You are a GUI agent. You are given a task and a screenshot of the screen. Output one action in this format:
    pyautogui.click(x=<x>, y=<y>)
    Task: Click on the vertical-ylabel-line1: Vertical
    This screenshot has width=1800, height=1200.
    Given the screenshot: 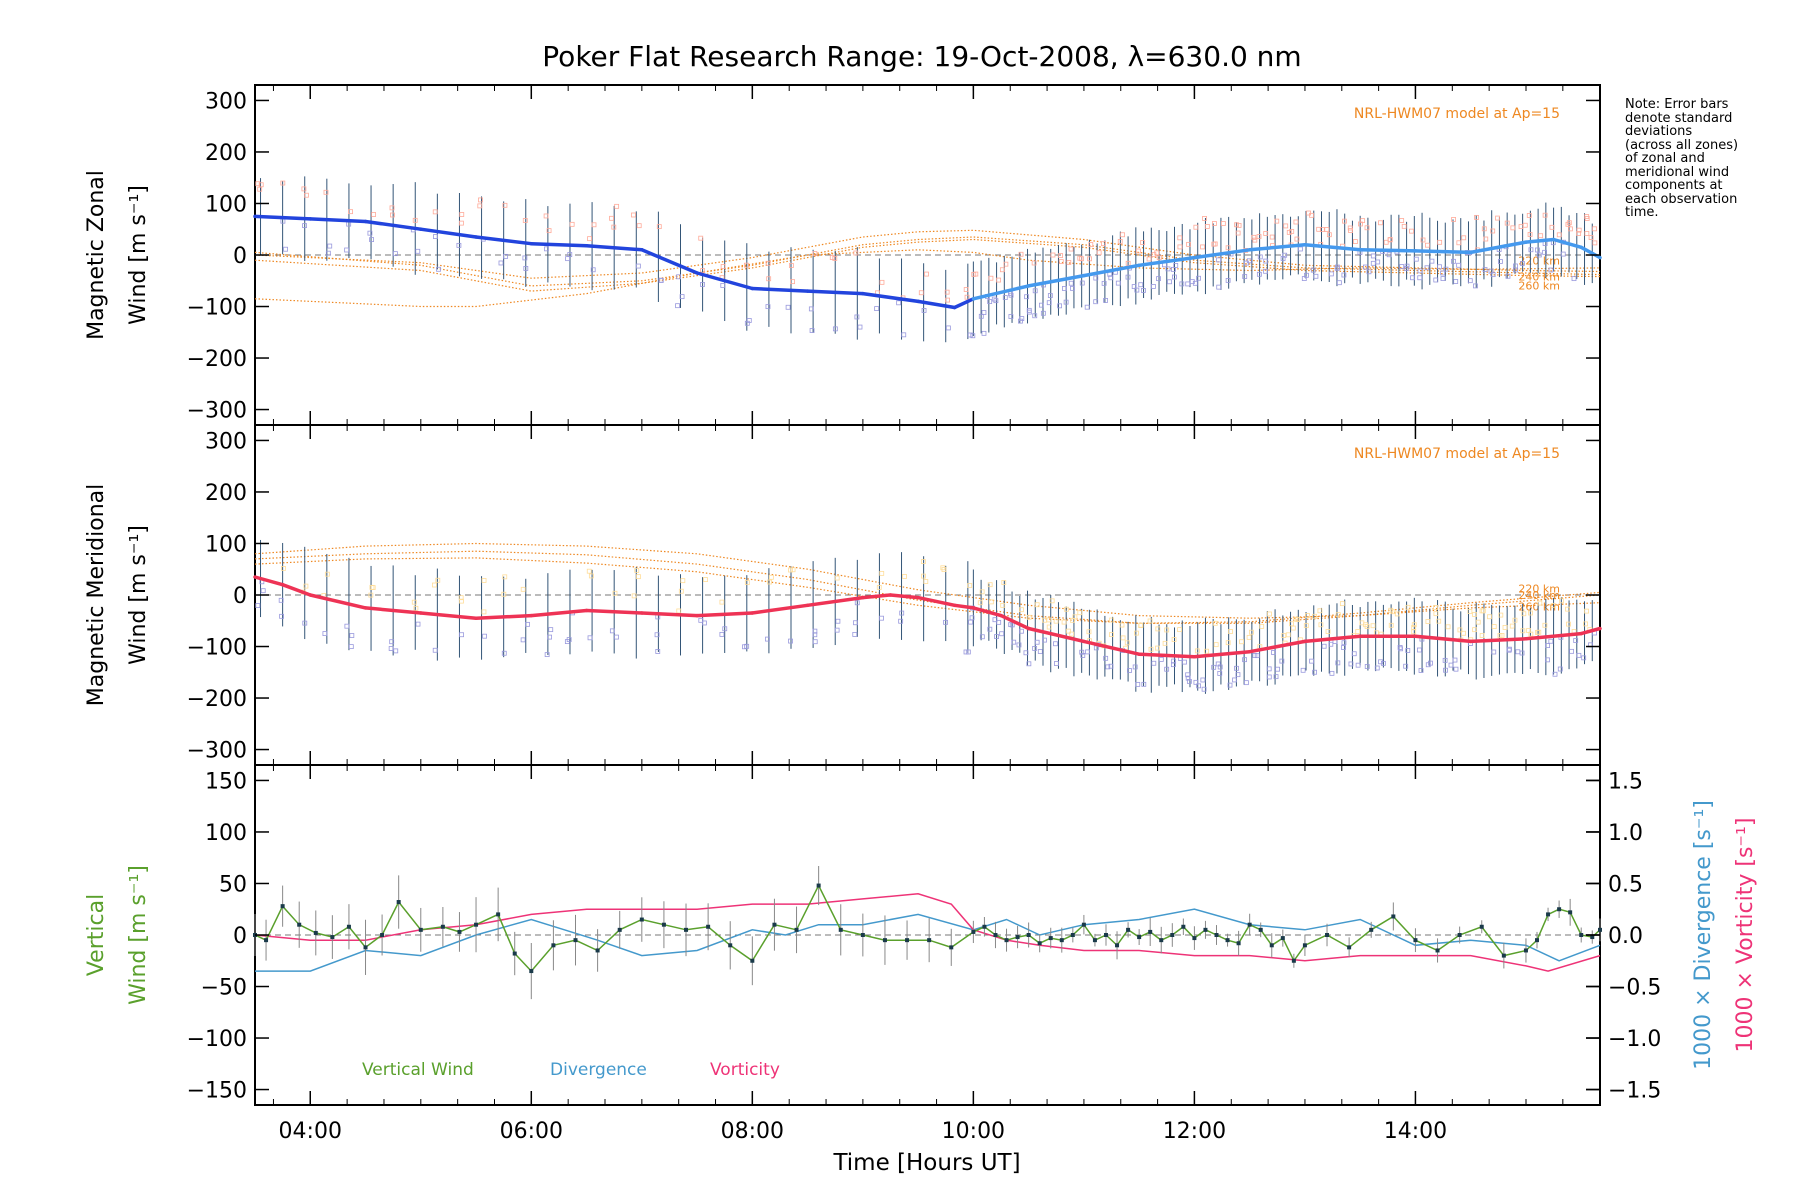 What is the action you would take?
    pyautogui.click(x=96, y=935)
    